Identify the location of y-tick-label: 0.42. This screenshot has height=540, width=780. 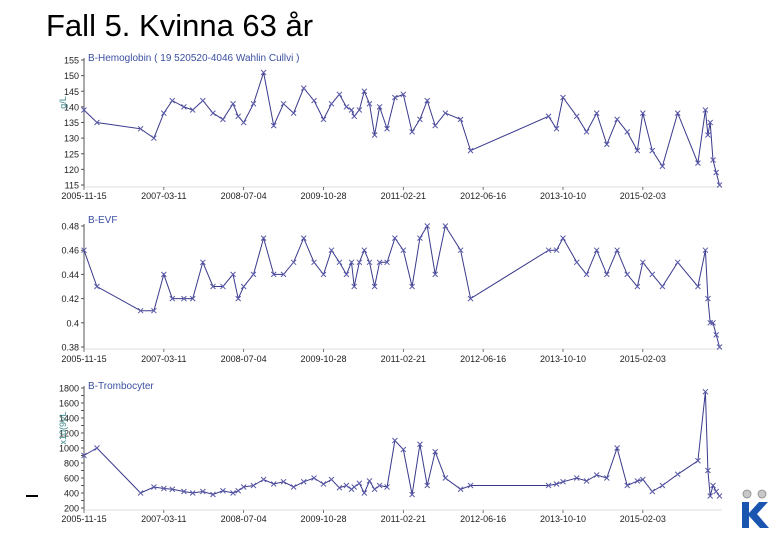
(70, 299).